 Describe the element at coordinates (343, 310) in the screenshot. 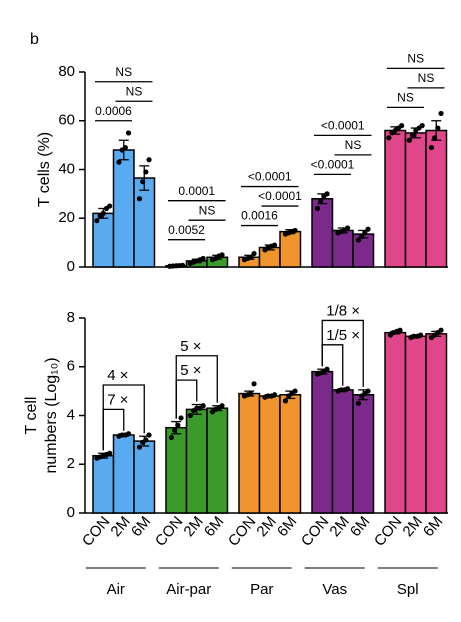

I see `annotation: 1/8 ×` at that location.